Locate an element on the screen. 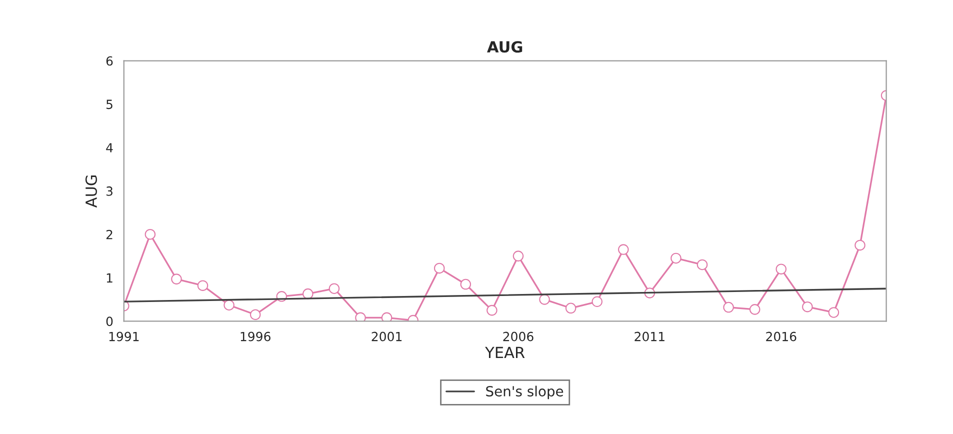 The width and height of the screenshot is (953, 434). y-tick-label: 3 is located at coordinates (109, 191).